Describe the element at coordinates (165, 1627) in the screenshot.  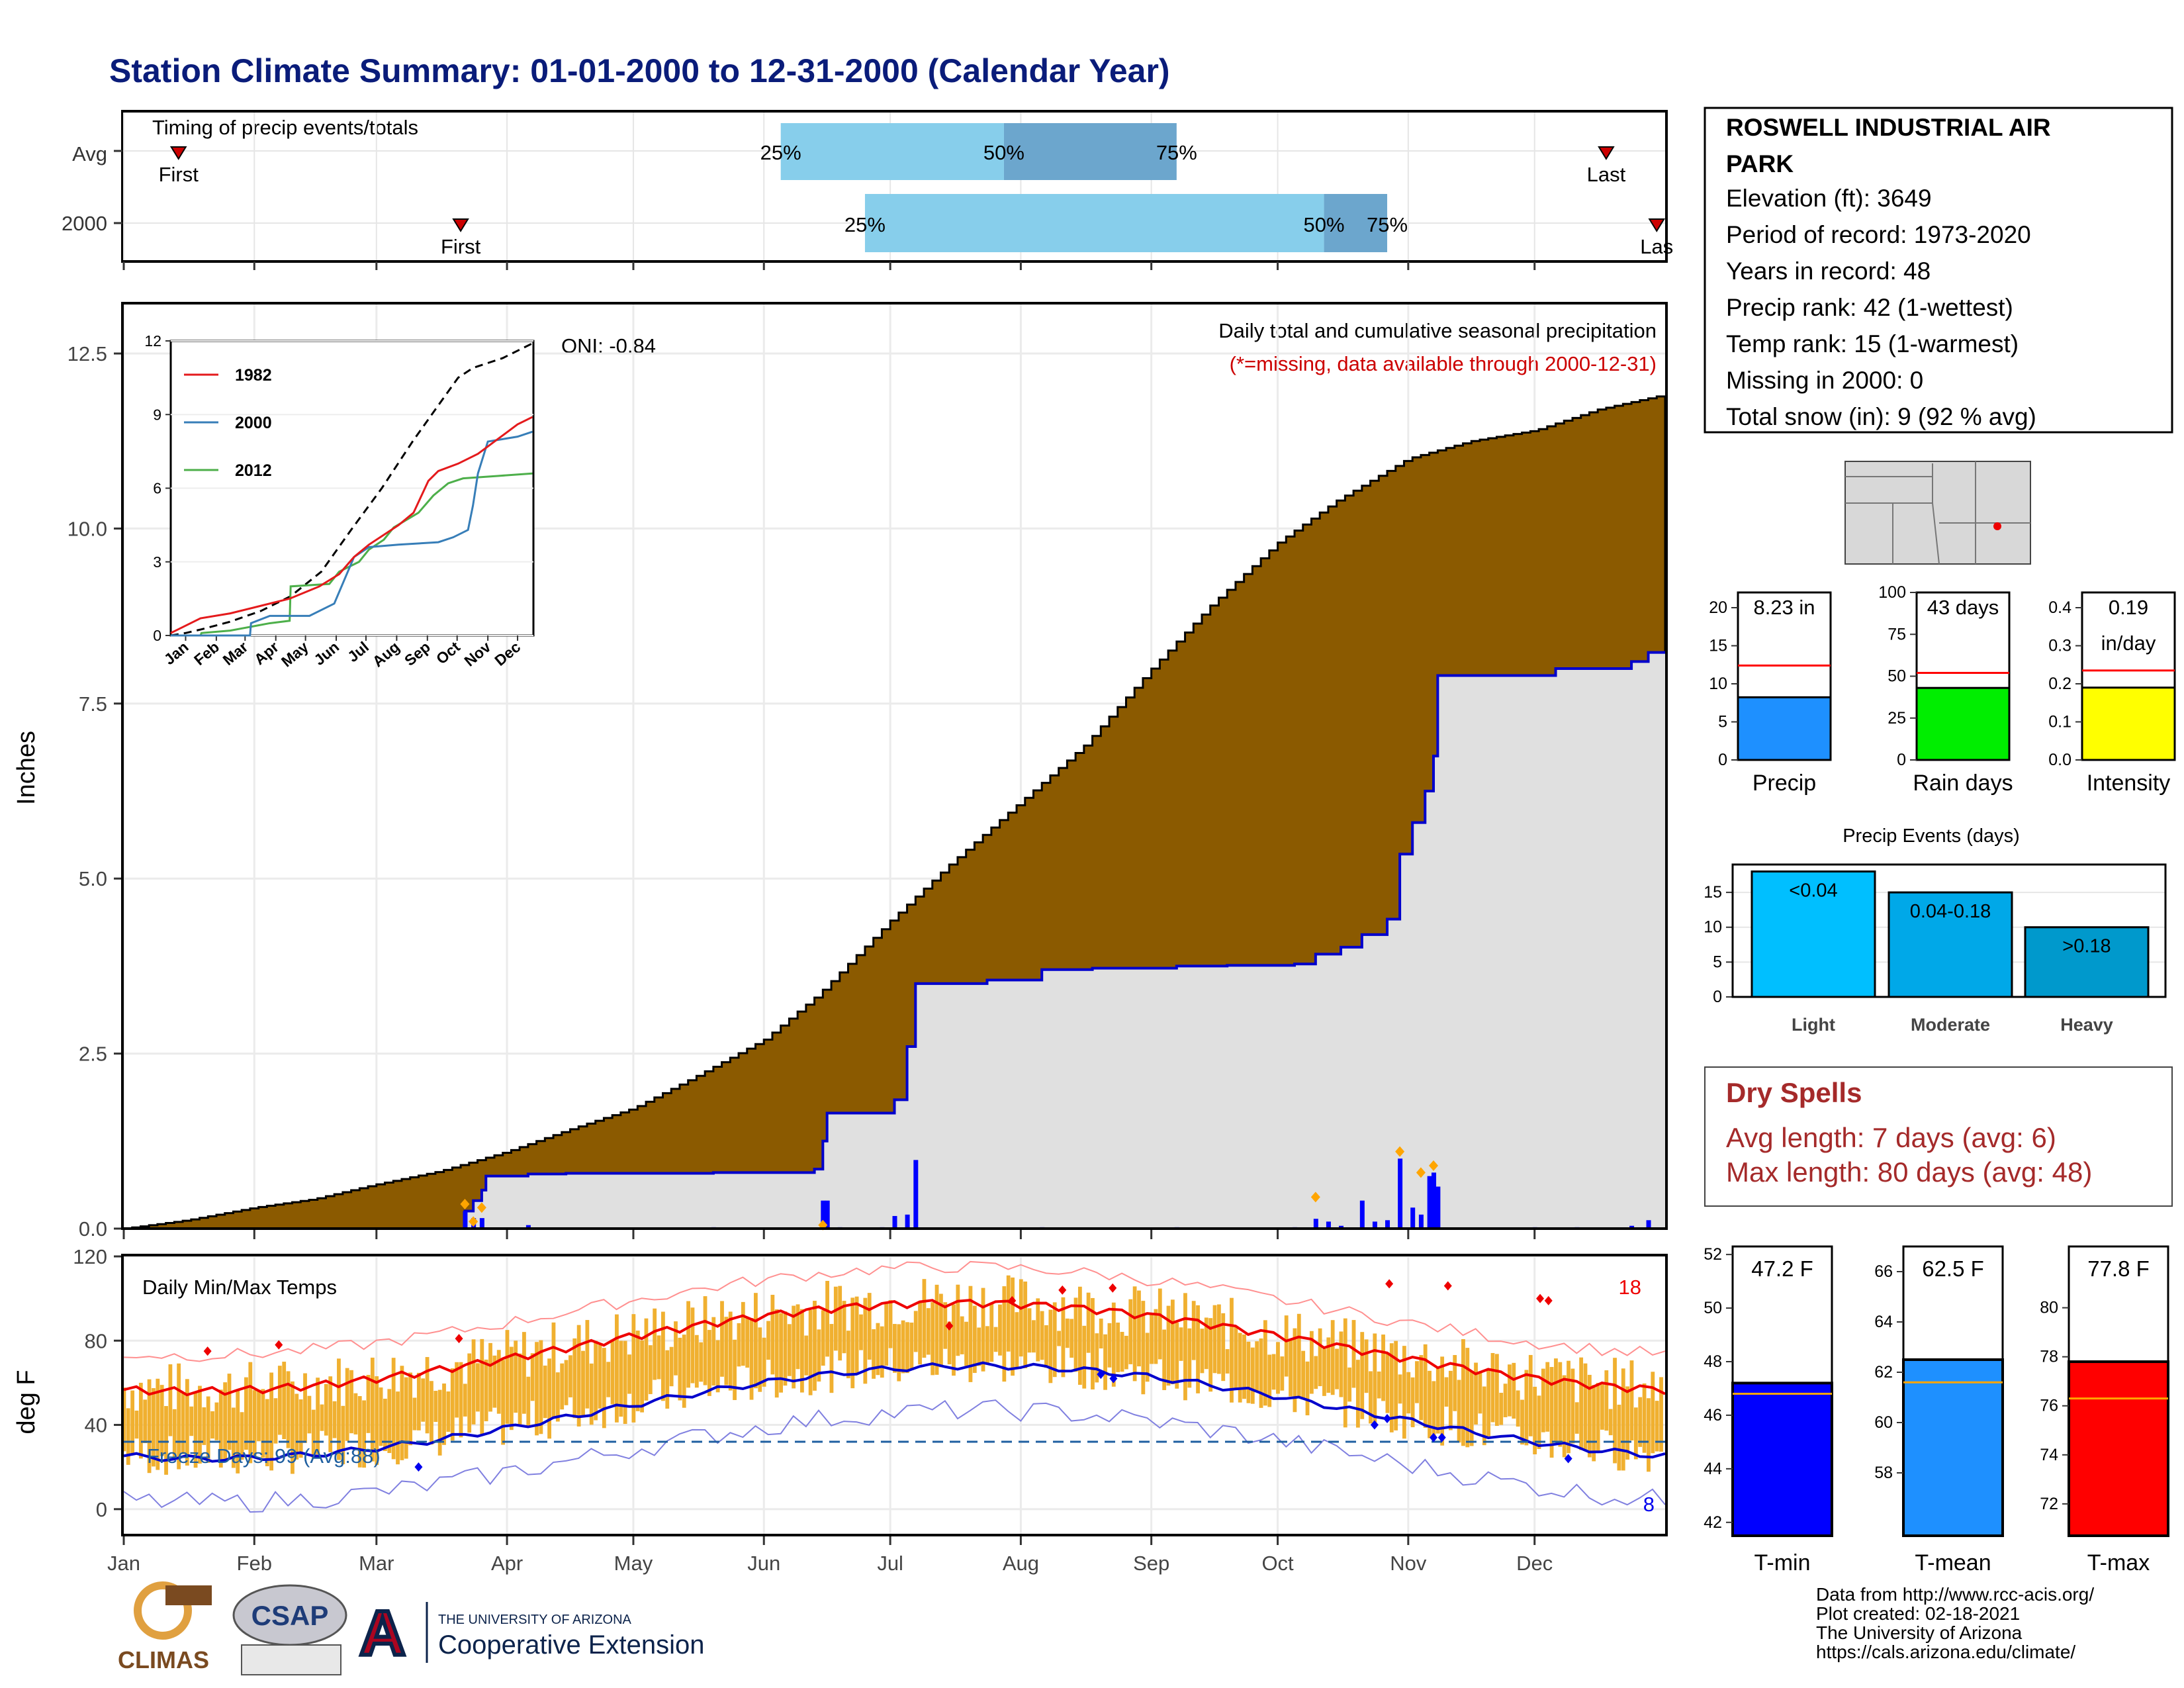
I see `climas-logo: CLIMAS` at that location.